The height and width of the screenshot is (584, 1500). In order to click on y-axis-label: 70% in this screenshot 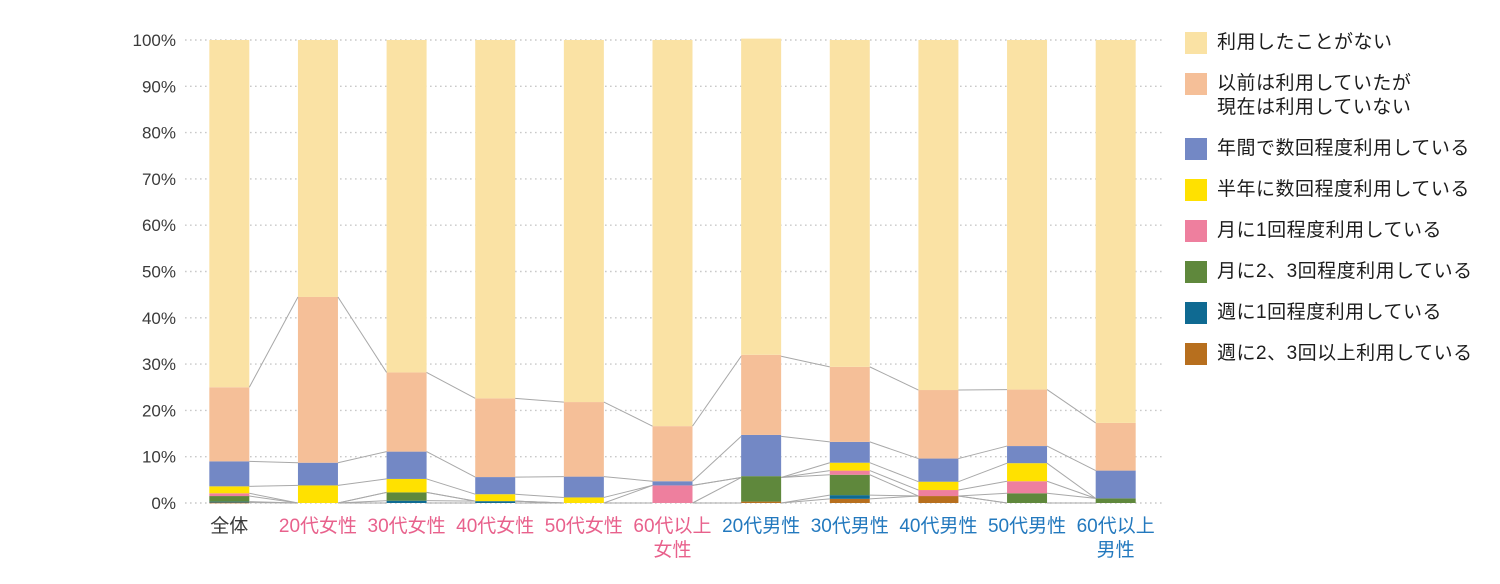, I will do `click(159, 179)`.